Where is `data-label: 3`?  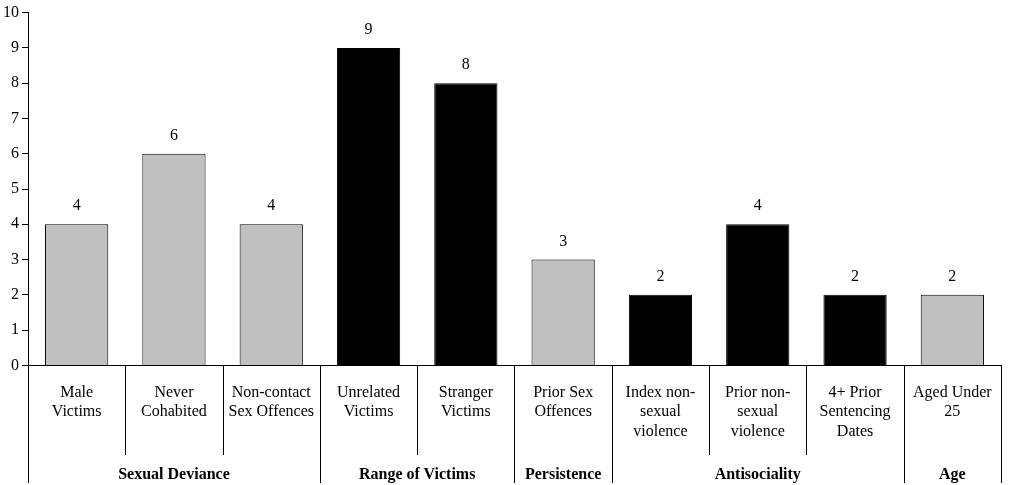
data-label: 3 is located at coordinates (563, 240).